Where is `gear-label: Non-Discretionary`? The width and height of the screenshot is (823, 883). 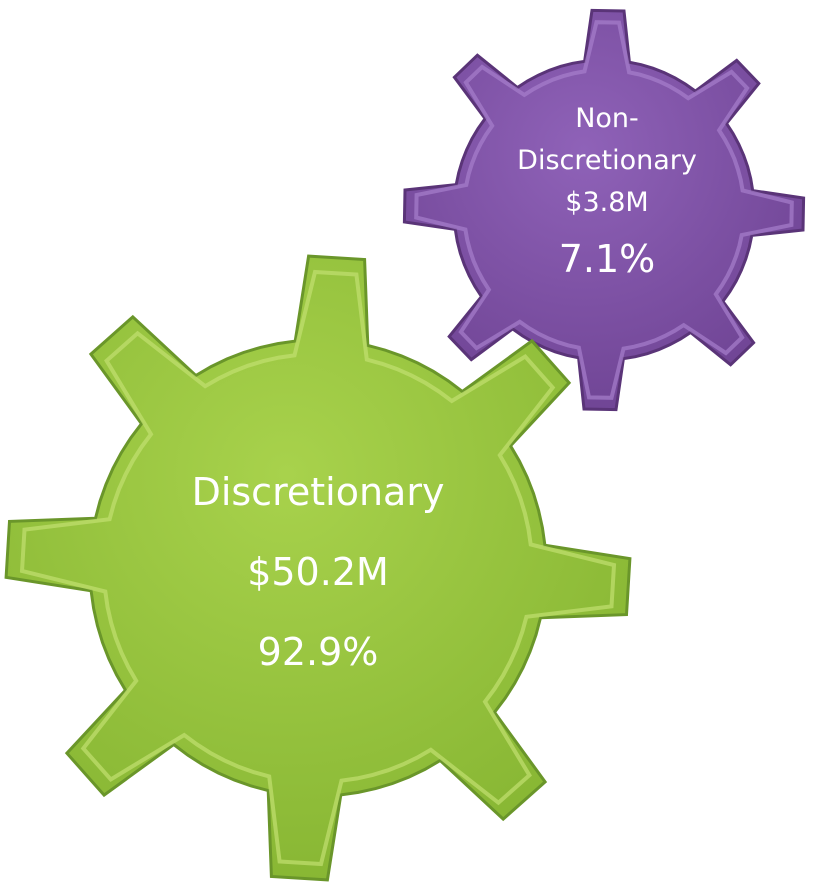
gear-label: Non-Discretionary is located at coordinates (607, 139).